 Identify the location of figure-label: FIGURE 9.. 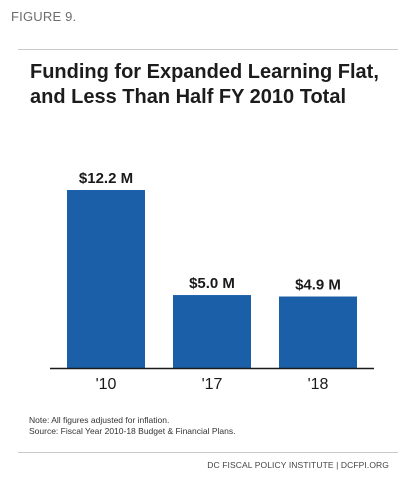
(44, 16).